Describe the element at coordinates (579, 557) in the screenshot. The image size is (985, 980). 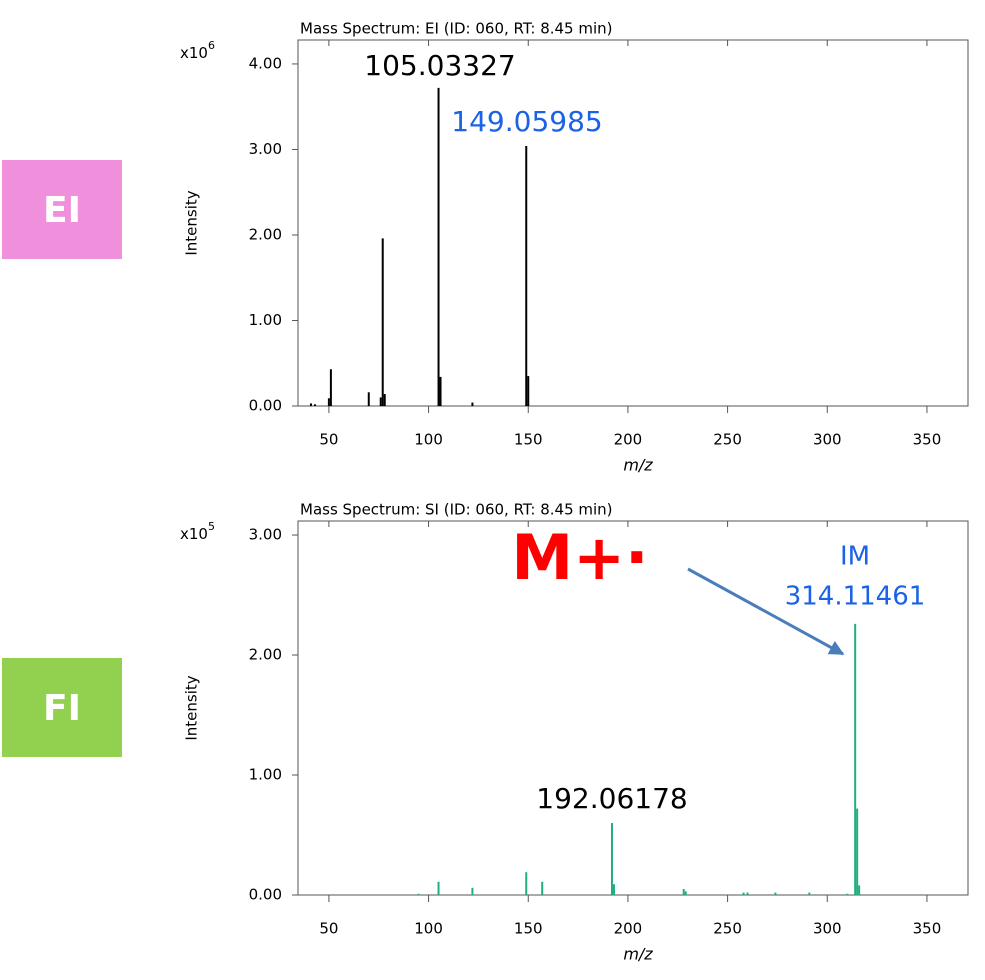
I see `annotation: M+·` at that location.